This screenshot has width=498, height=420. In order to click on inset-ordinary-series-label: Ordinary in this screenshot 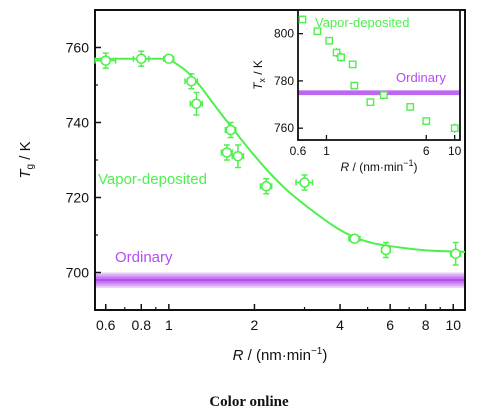, I will do `click(421, 77)`.